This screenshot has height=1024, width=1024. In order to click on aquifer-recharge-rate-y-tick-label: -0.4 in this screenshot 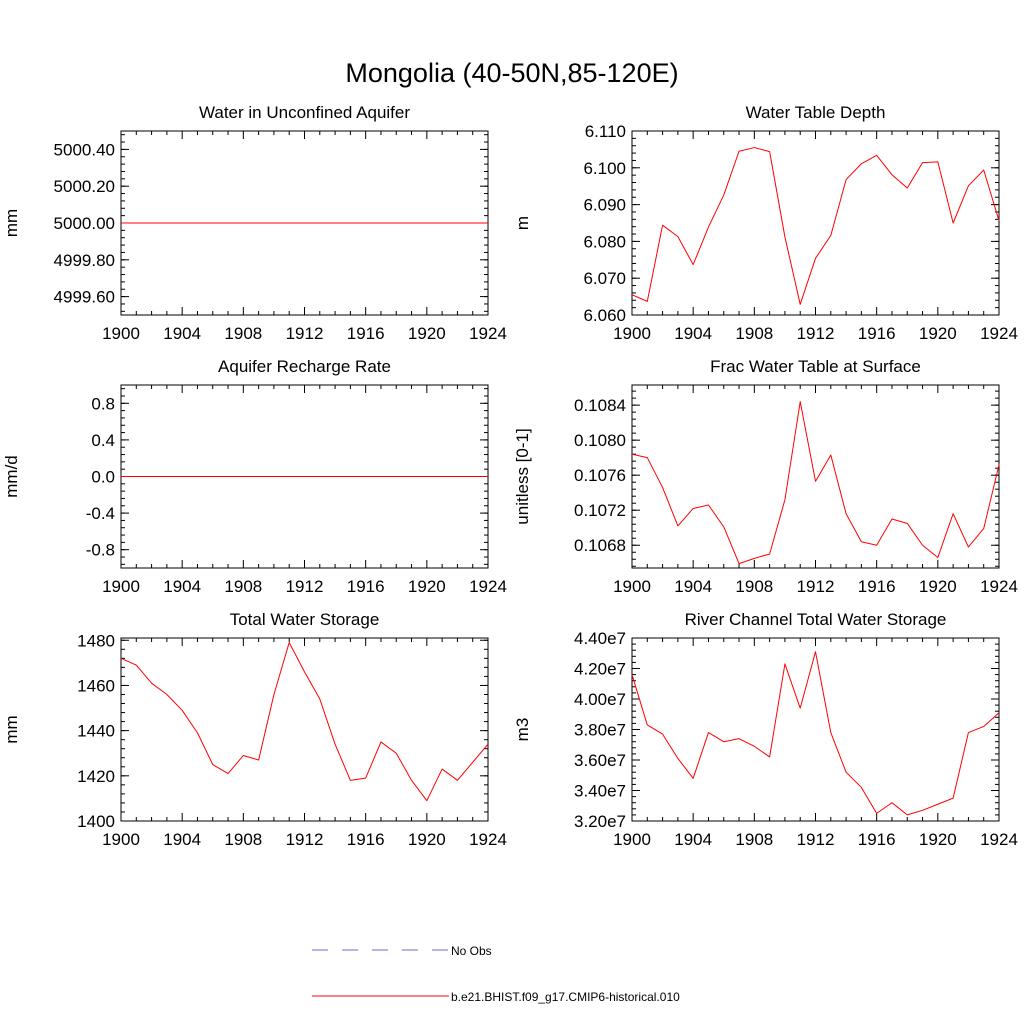, I will do `click(100, 513)`.